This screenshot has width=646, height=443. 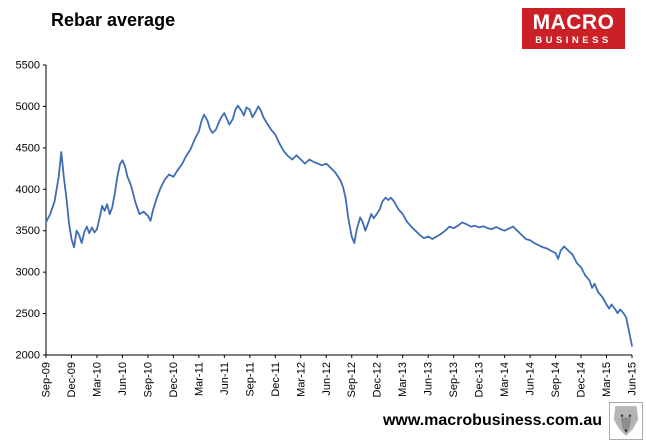 What do you see at coordinates (573, 22) in the screenshot?
I see `logo-line1: MACRO` at bounding box center [573, 22].